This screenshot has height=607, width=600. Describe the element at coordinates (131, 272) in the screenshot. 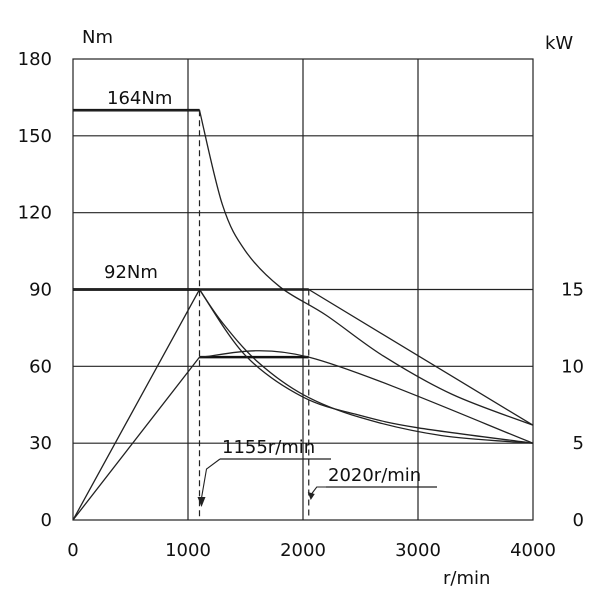

I see `annotation-92nm: 92Nm` at that location.